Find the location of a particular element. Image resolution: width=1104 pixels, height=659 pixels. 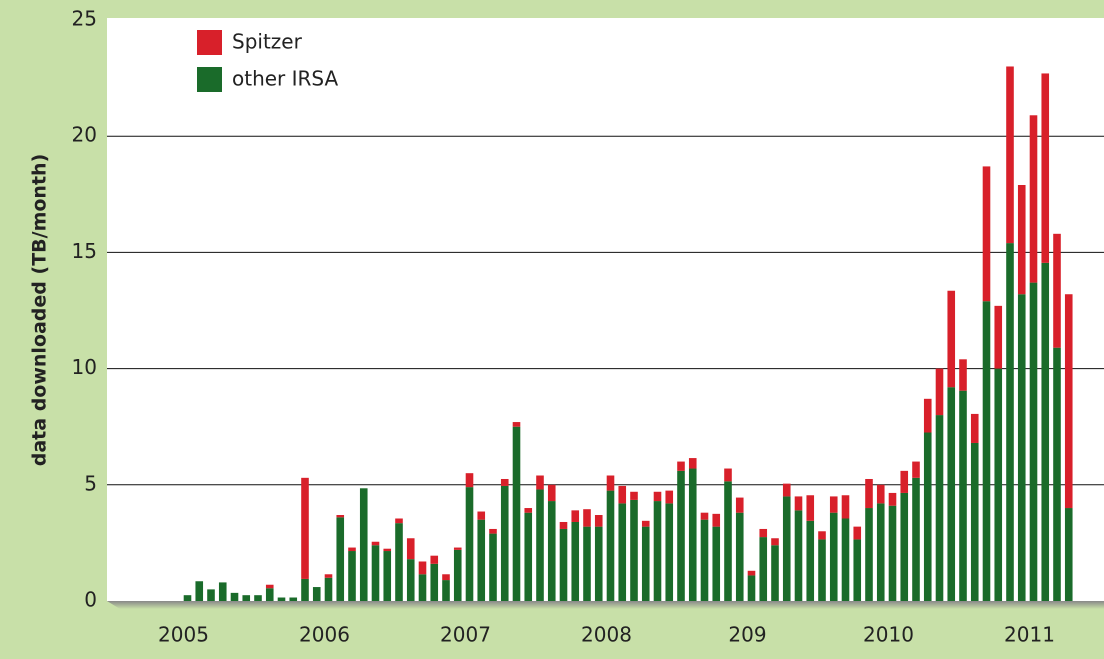

y-tick-label: 15 is located at coordinates (84, 251).